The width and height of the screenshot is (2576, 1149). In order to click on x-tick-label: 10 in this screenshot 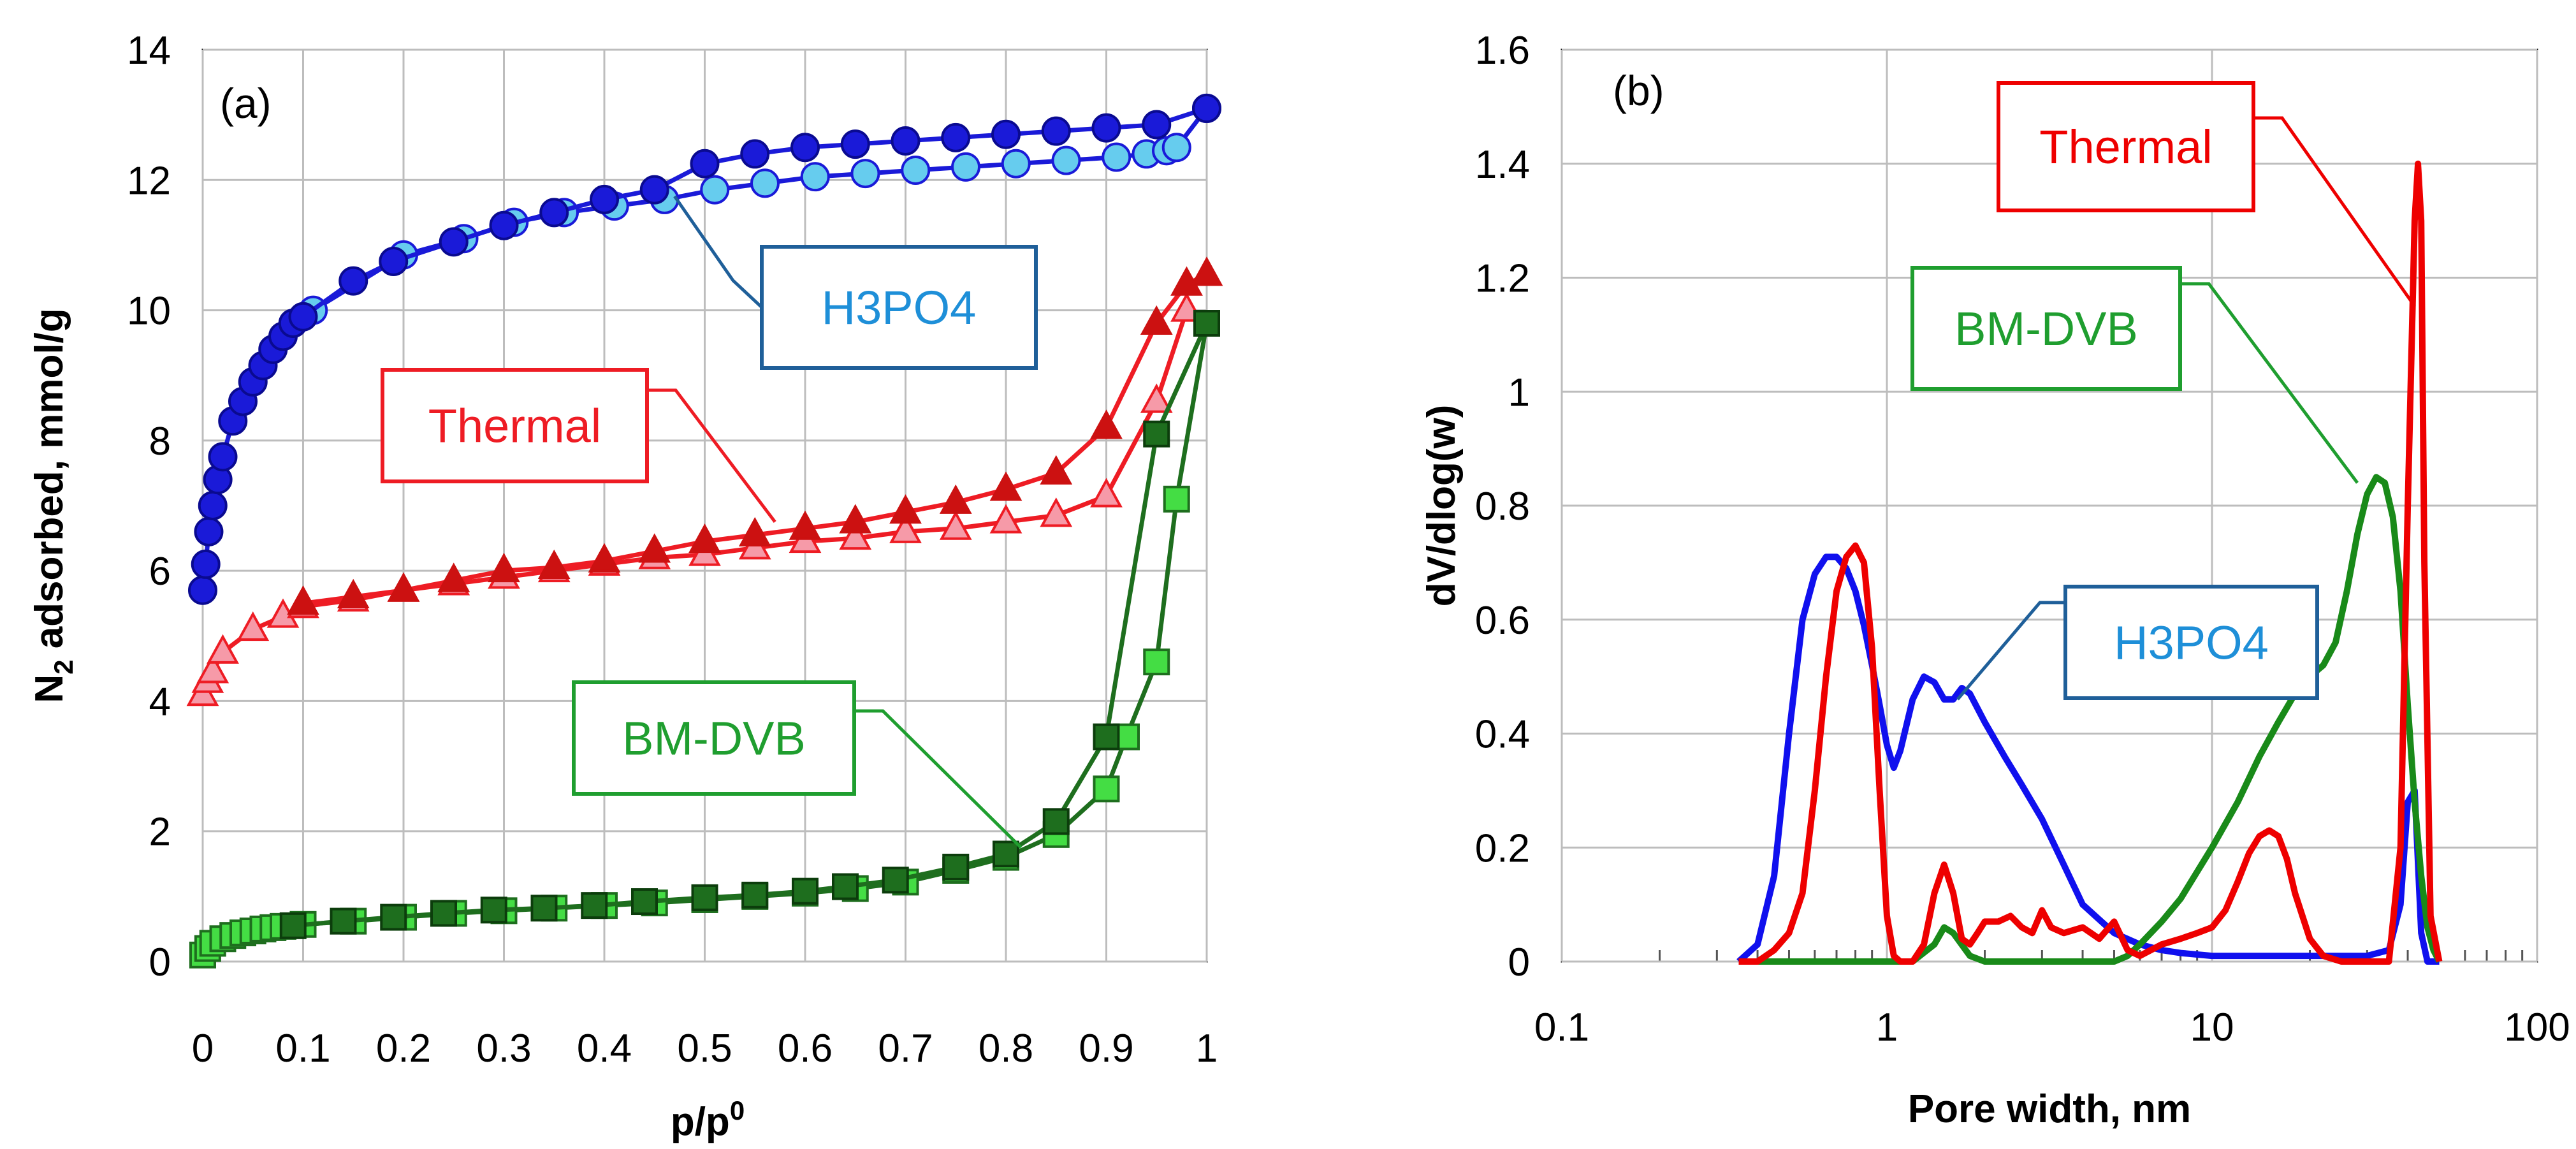, I will do `click(2212, 1028)`.